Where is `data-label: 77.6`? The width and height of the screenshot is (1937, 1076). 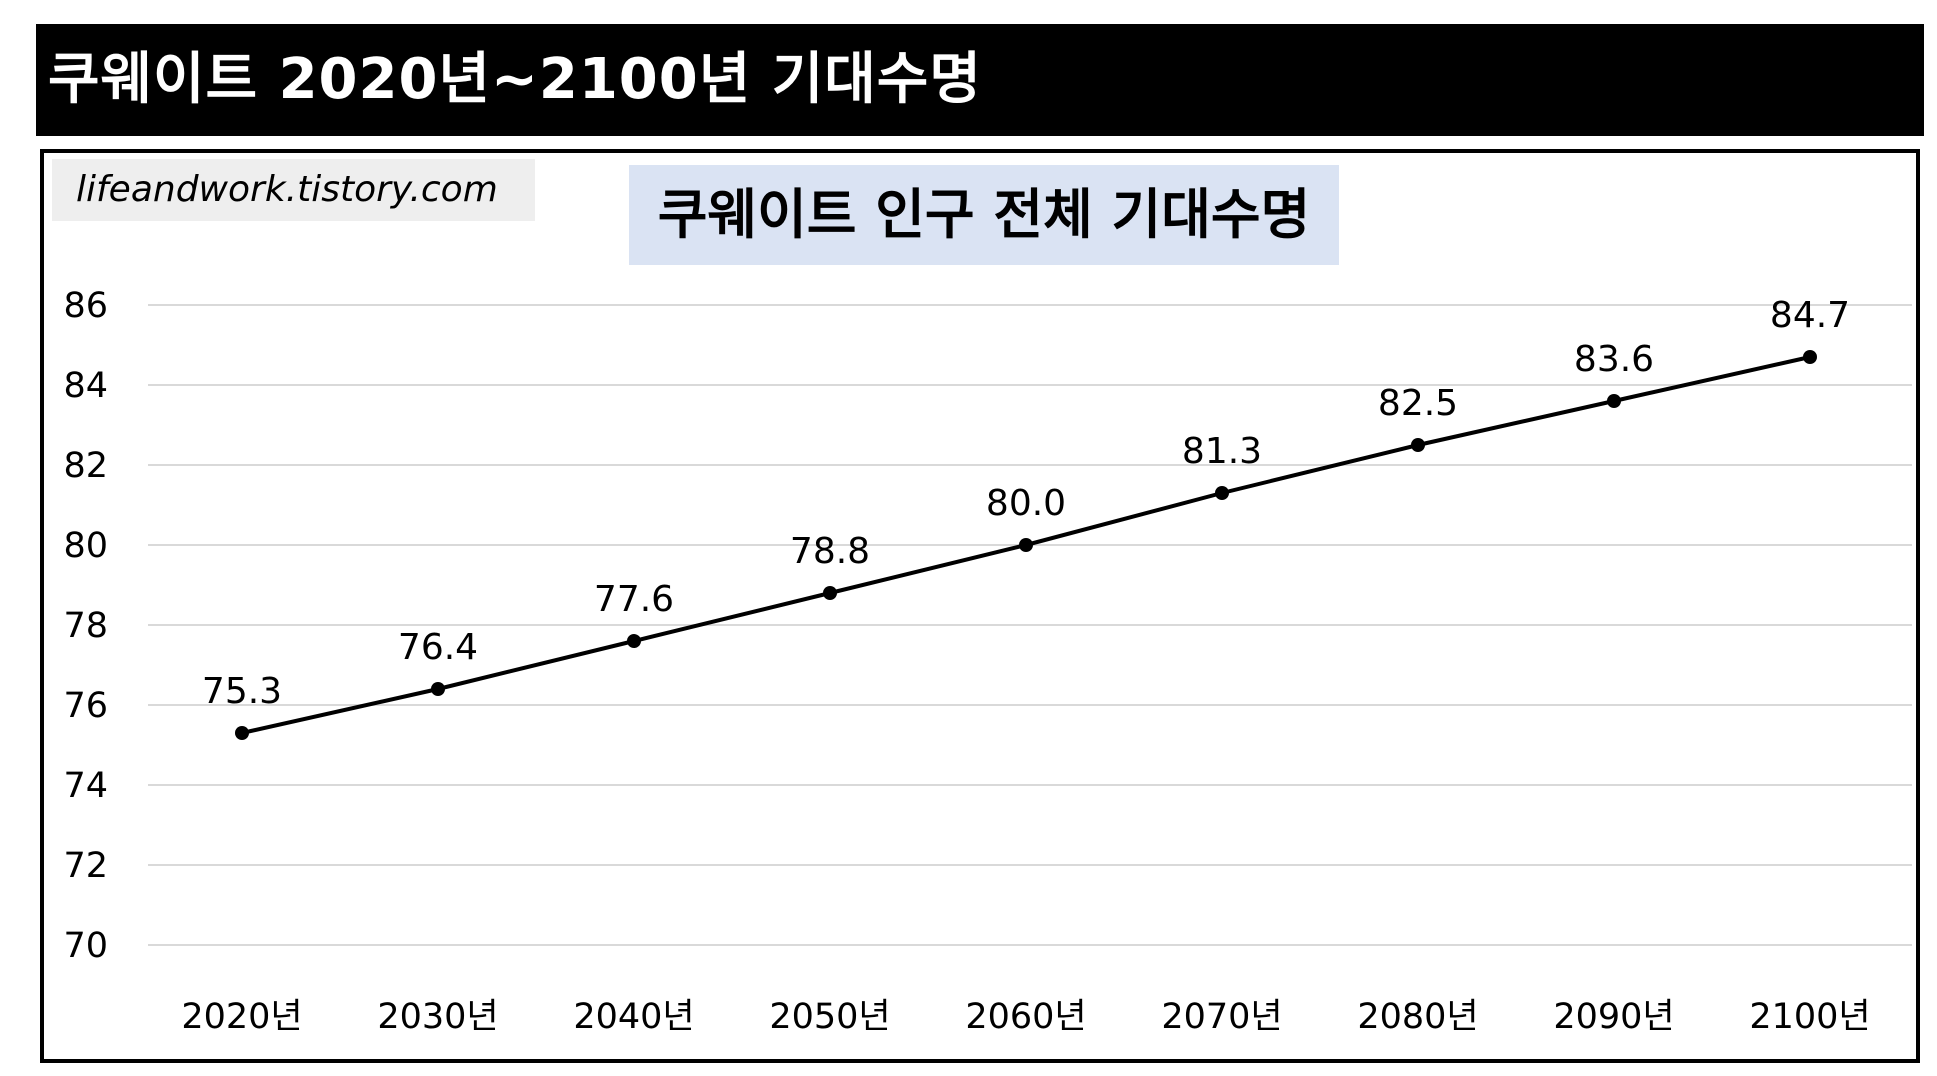 data-label: 77.6 is located at coordinates (634, 599).